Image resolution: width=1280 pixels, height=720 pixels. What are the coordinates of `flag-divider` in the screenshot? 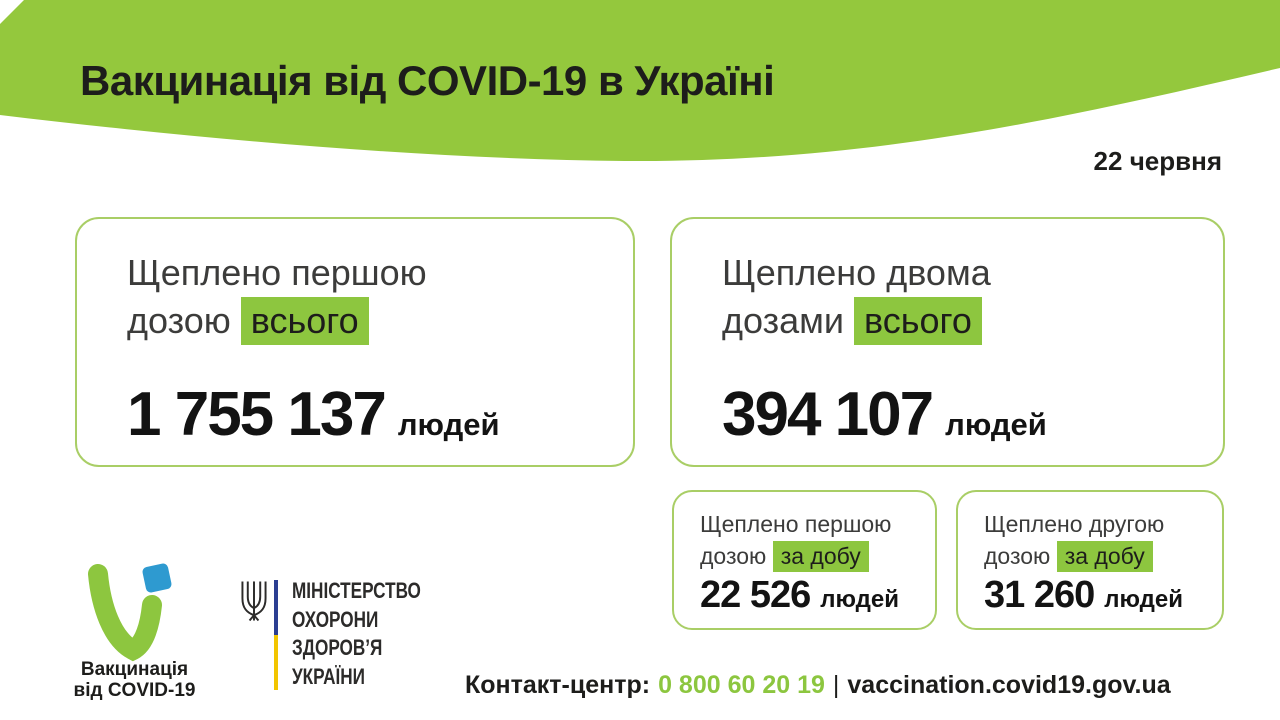 It's located at (276, 635).